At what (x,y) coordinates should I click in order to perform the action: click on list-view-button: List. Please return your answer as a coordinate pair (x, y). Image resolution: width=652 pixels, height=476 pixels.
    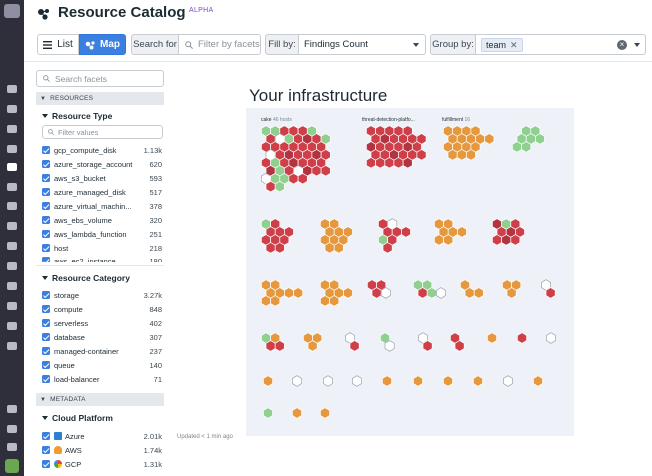
    Looking at the image, I should click on (58, 44).